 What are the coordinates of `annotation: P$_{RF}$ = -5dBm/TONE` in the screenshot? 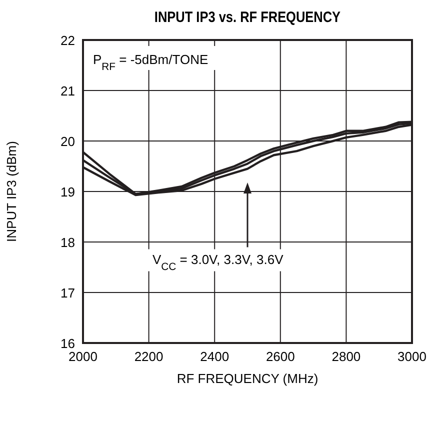 It's located at (150, 62).